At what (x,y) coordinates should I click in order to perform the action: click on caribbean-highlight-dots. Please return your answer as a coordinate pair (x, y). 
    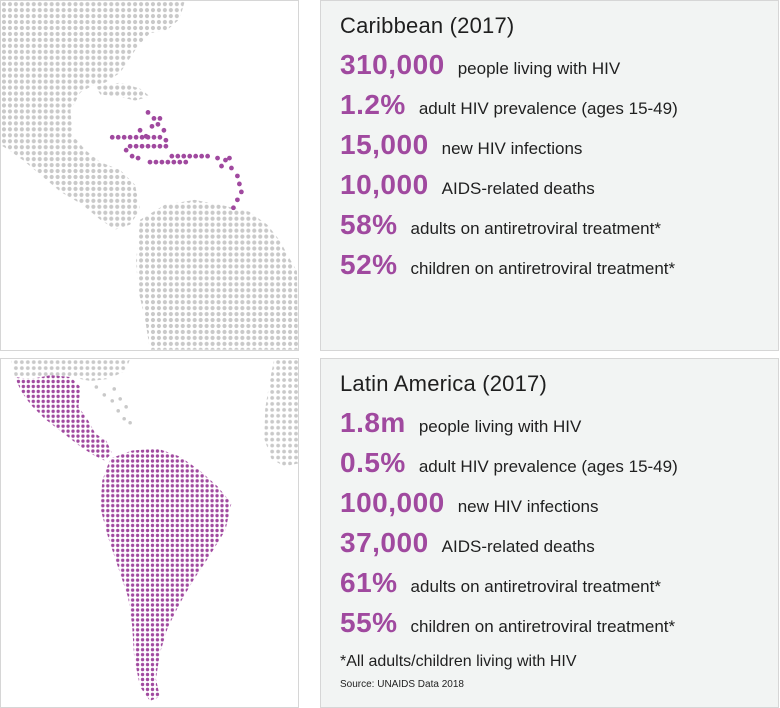
    Looking at the image, I should click on (176, 160).